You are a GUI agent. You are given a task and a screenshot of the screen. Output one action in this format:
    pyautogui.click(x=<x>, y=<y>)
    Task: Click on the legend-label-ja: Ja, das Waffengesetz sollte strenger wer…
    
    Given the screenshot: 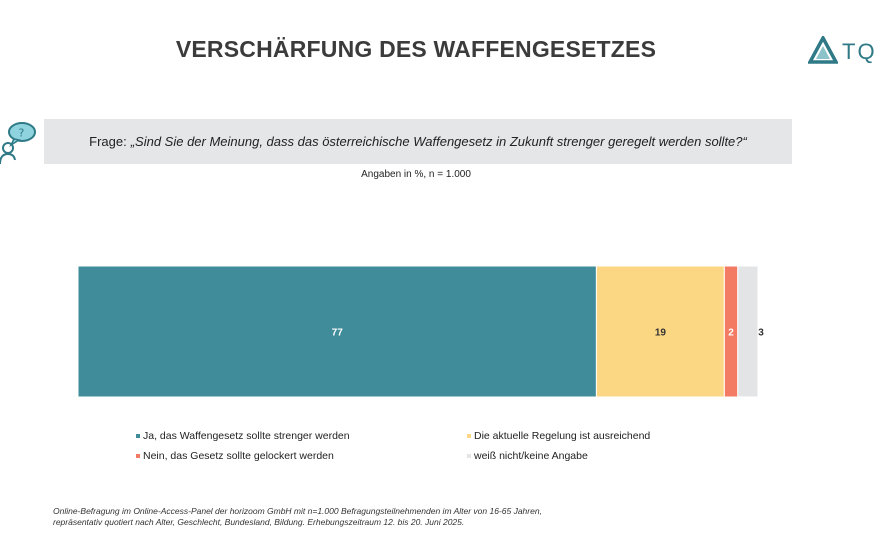 What is the action you would take?
    pyautogui.click(x=246, y=436)
    